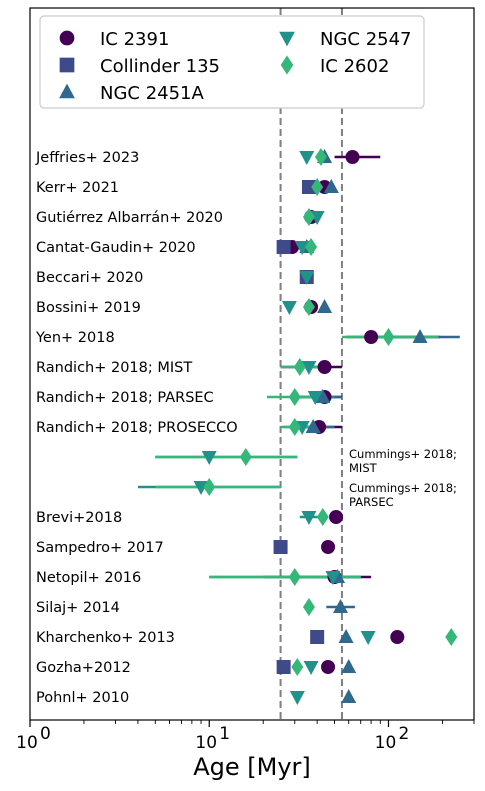 Image resolution: width=485 pixels, height=791 pixels. I want to click on annotation-cummings-2018-parsec-line-2: PARSEC, so click(371, 502).